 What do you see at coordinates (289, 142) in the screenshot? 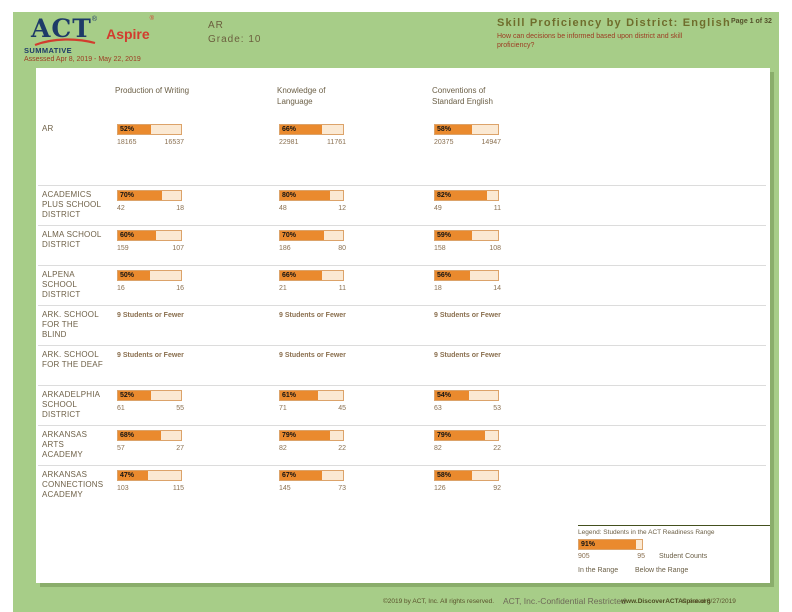
I see `in-range-count: 22981` at bounding box center [289, 142].